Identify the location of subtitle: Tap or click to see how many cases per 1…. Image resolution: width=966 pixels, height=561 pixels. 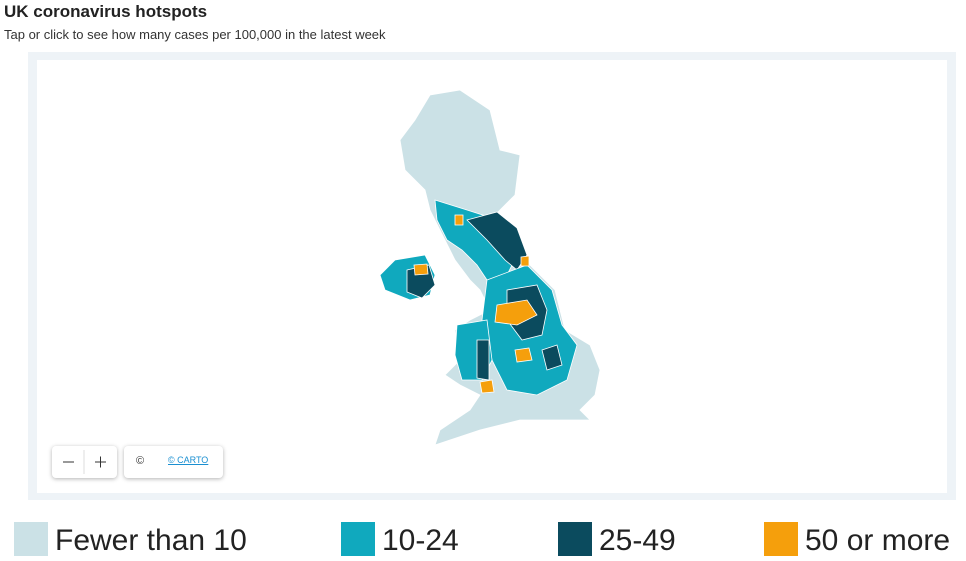
(195, 34).